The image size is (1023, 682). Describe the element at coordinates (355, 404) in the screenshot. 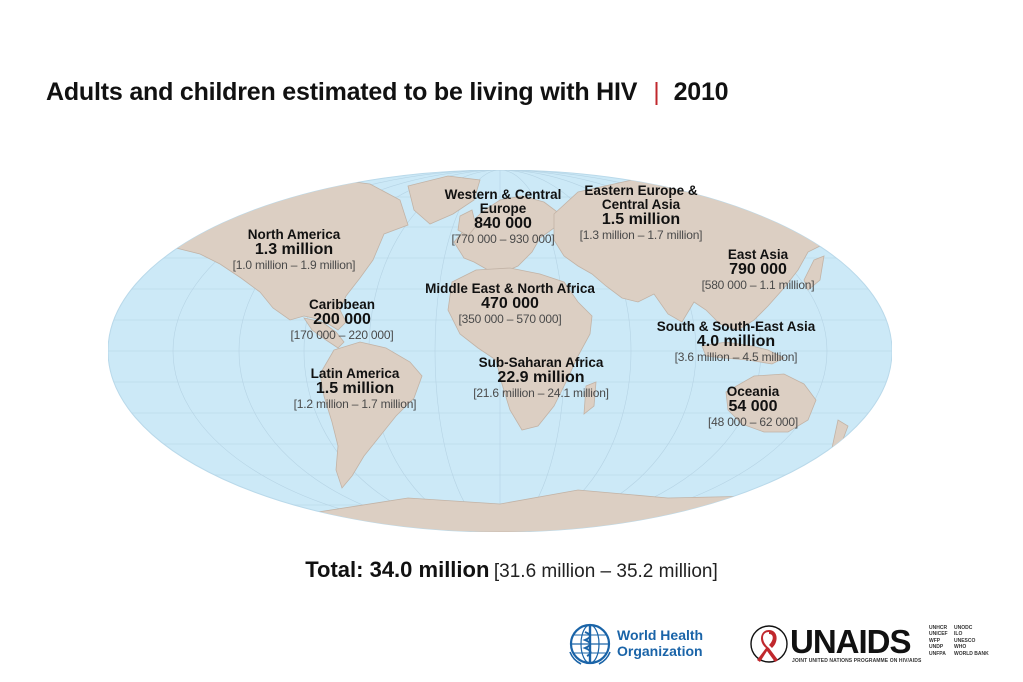

I see `region-range: [1.2 million – 1.7 million]` at that location.